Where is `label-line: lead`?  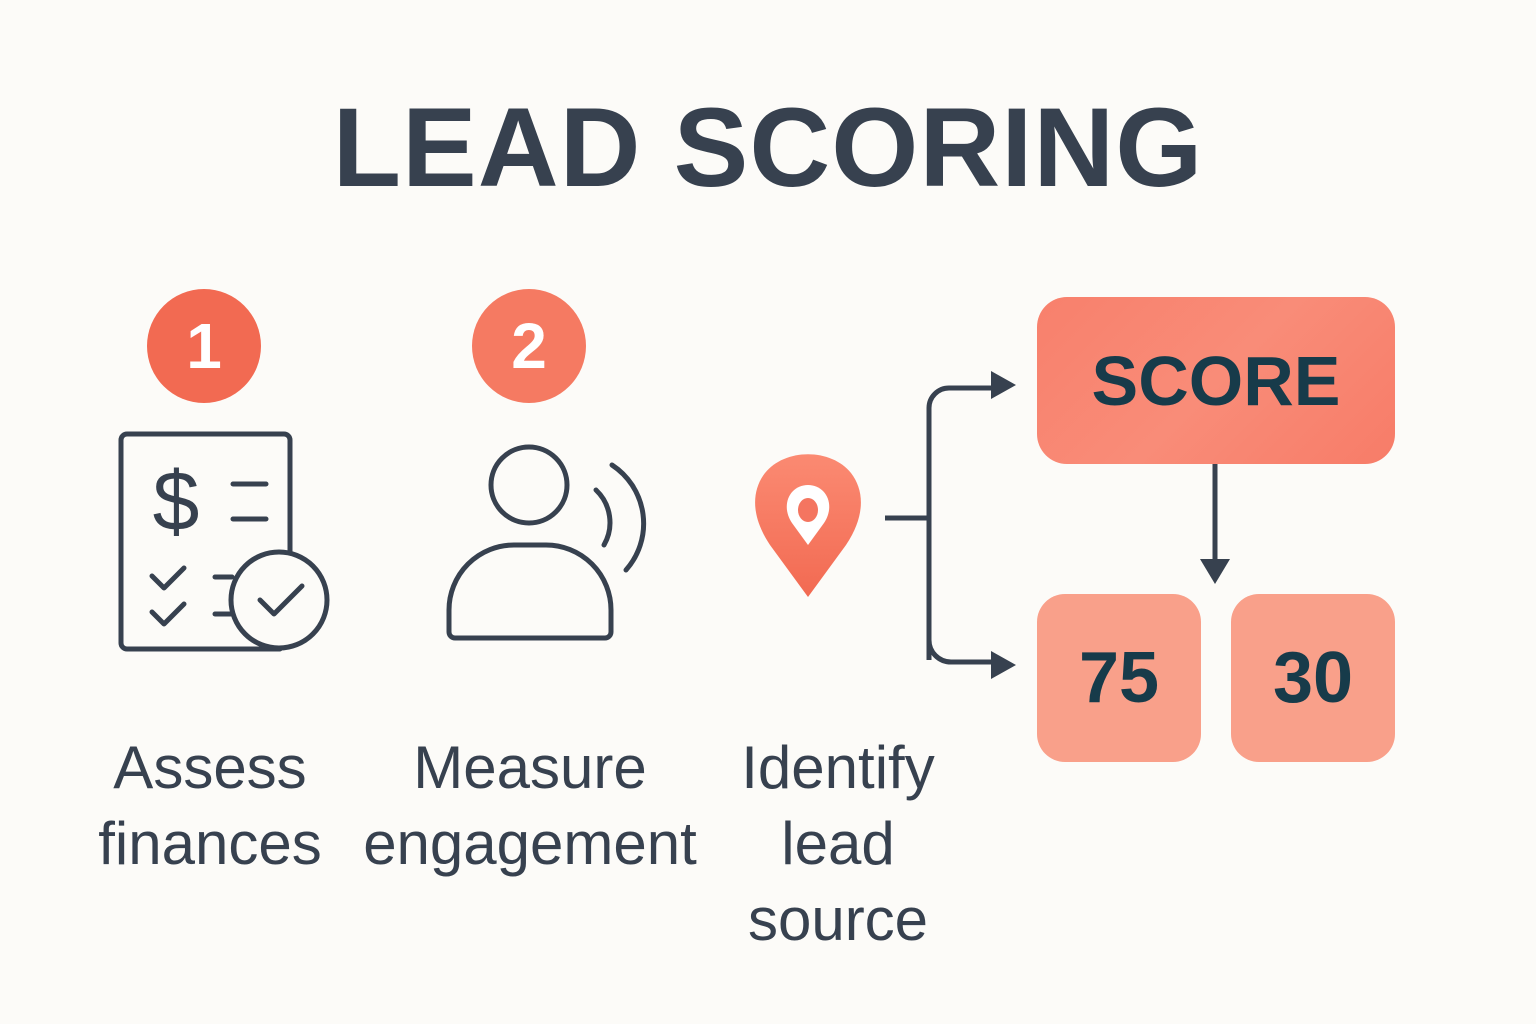 label-line: lead is located at coordinates (838, 843).